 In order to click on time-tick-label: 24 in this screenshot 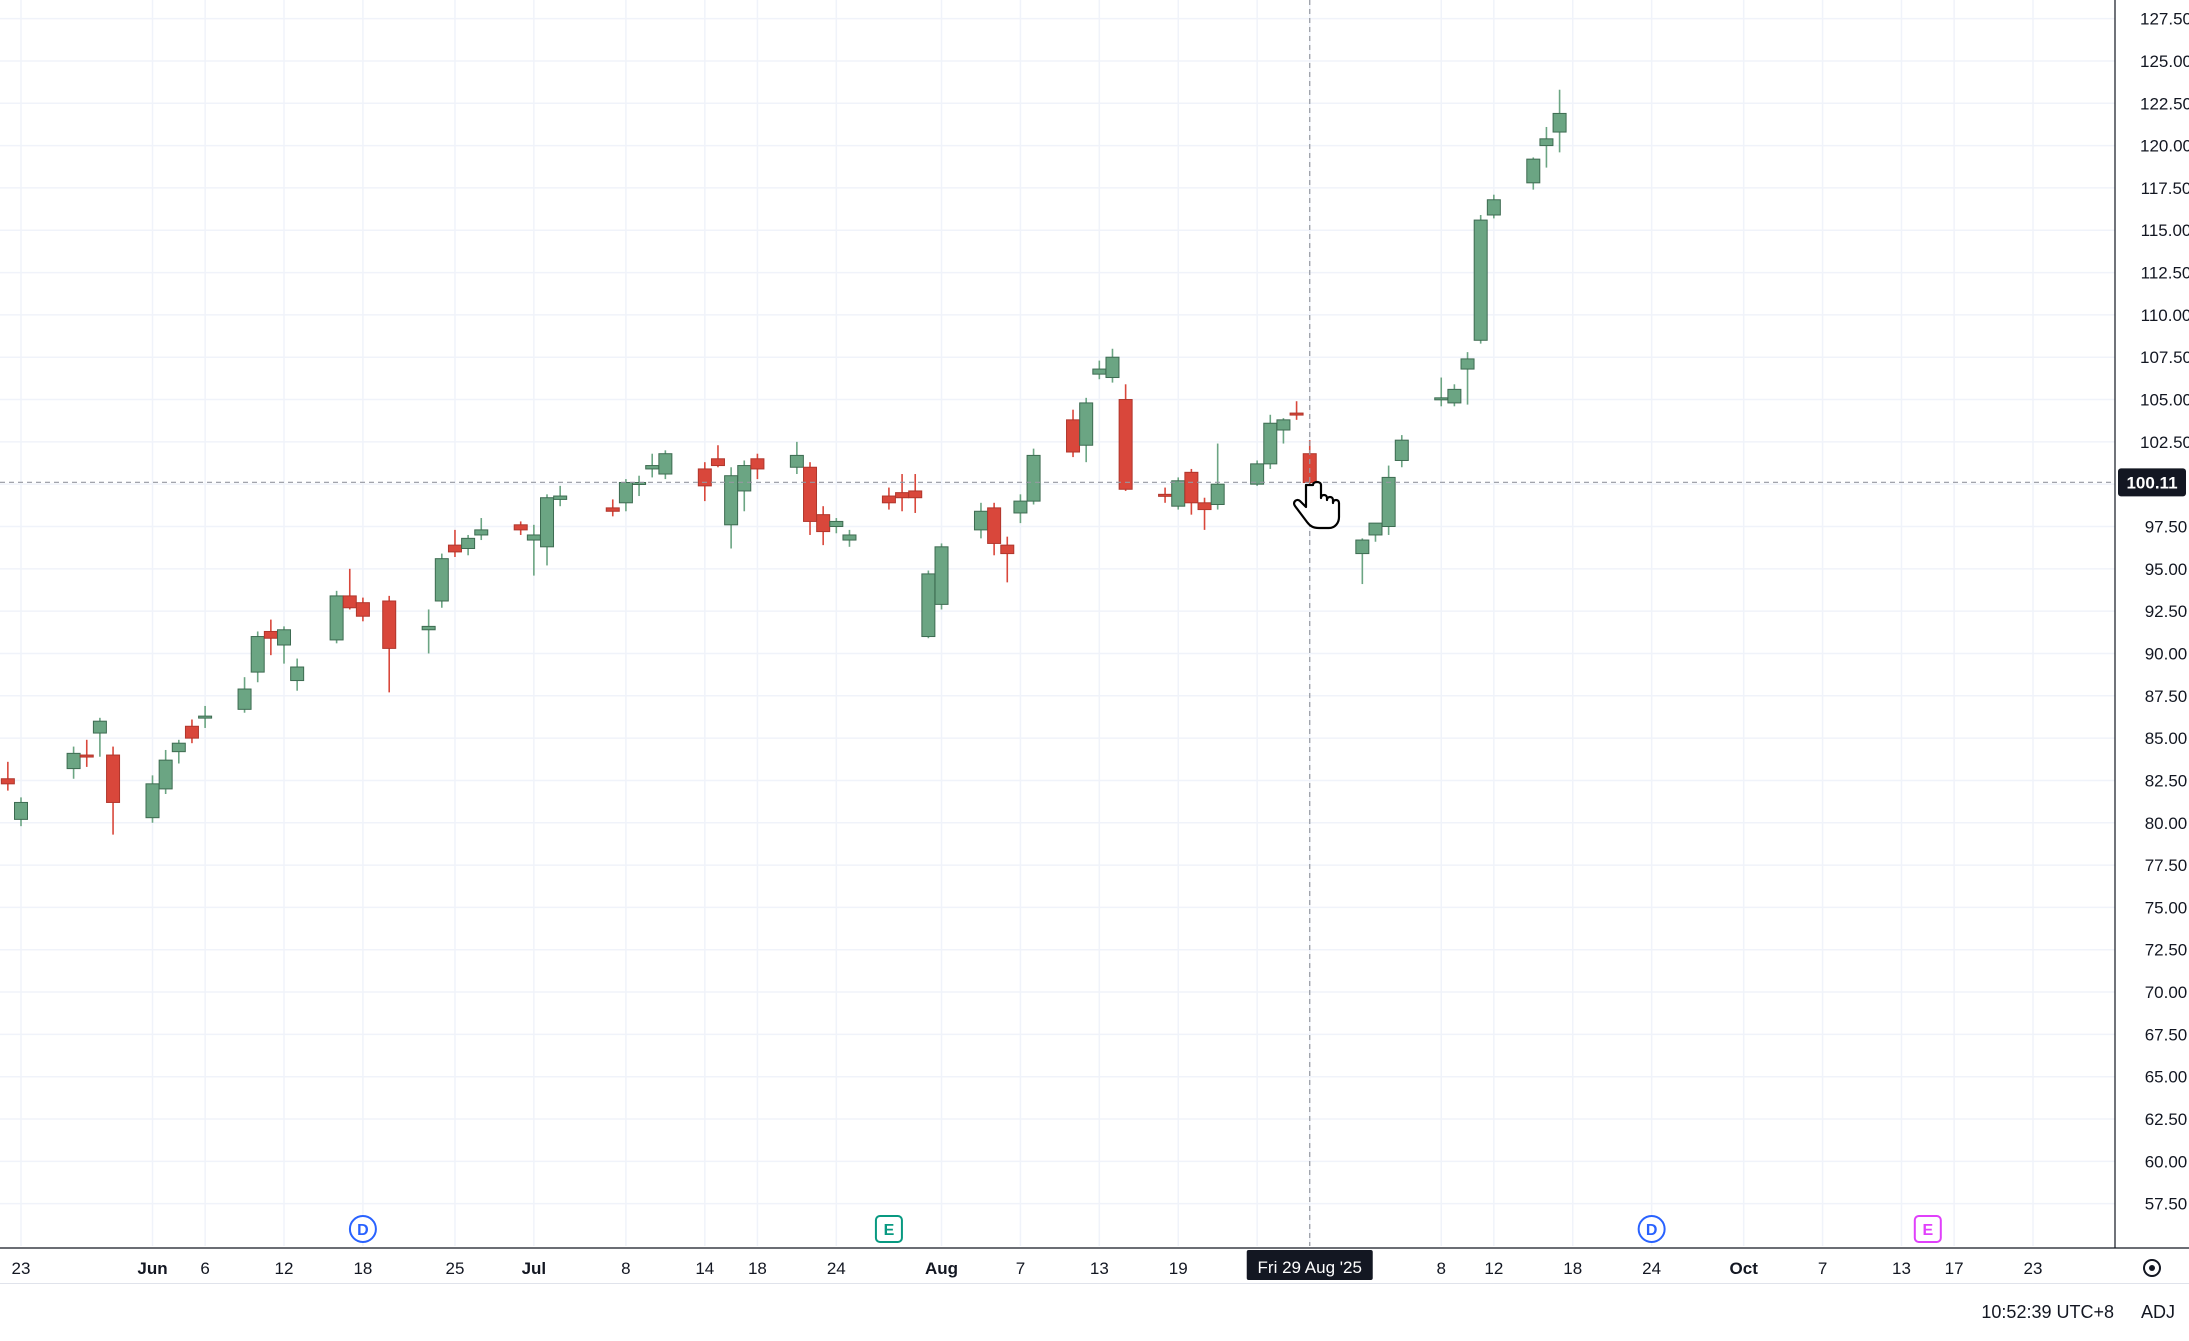, I will do `click(836, 1268)`.